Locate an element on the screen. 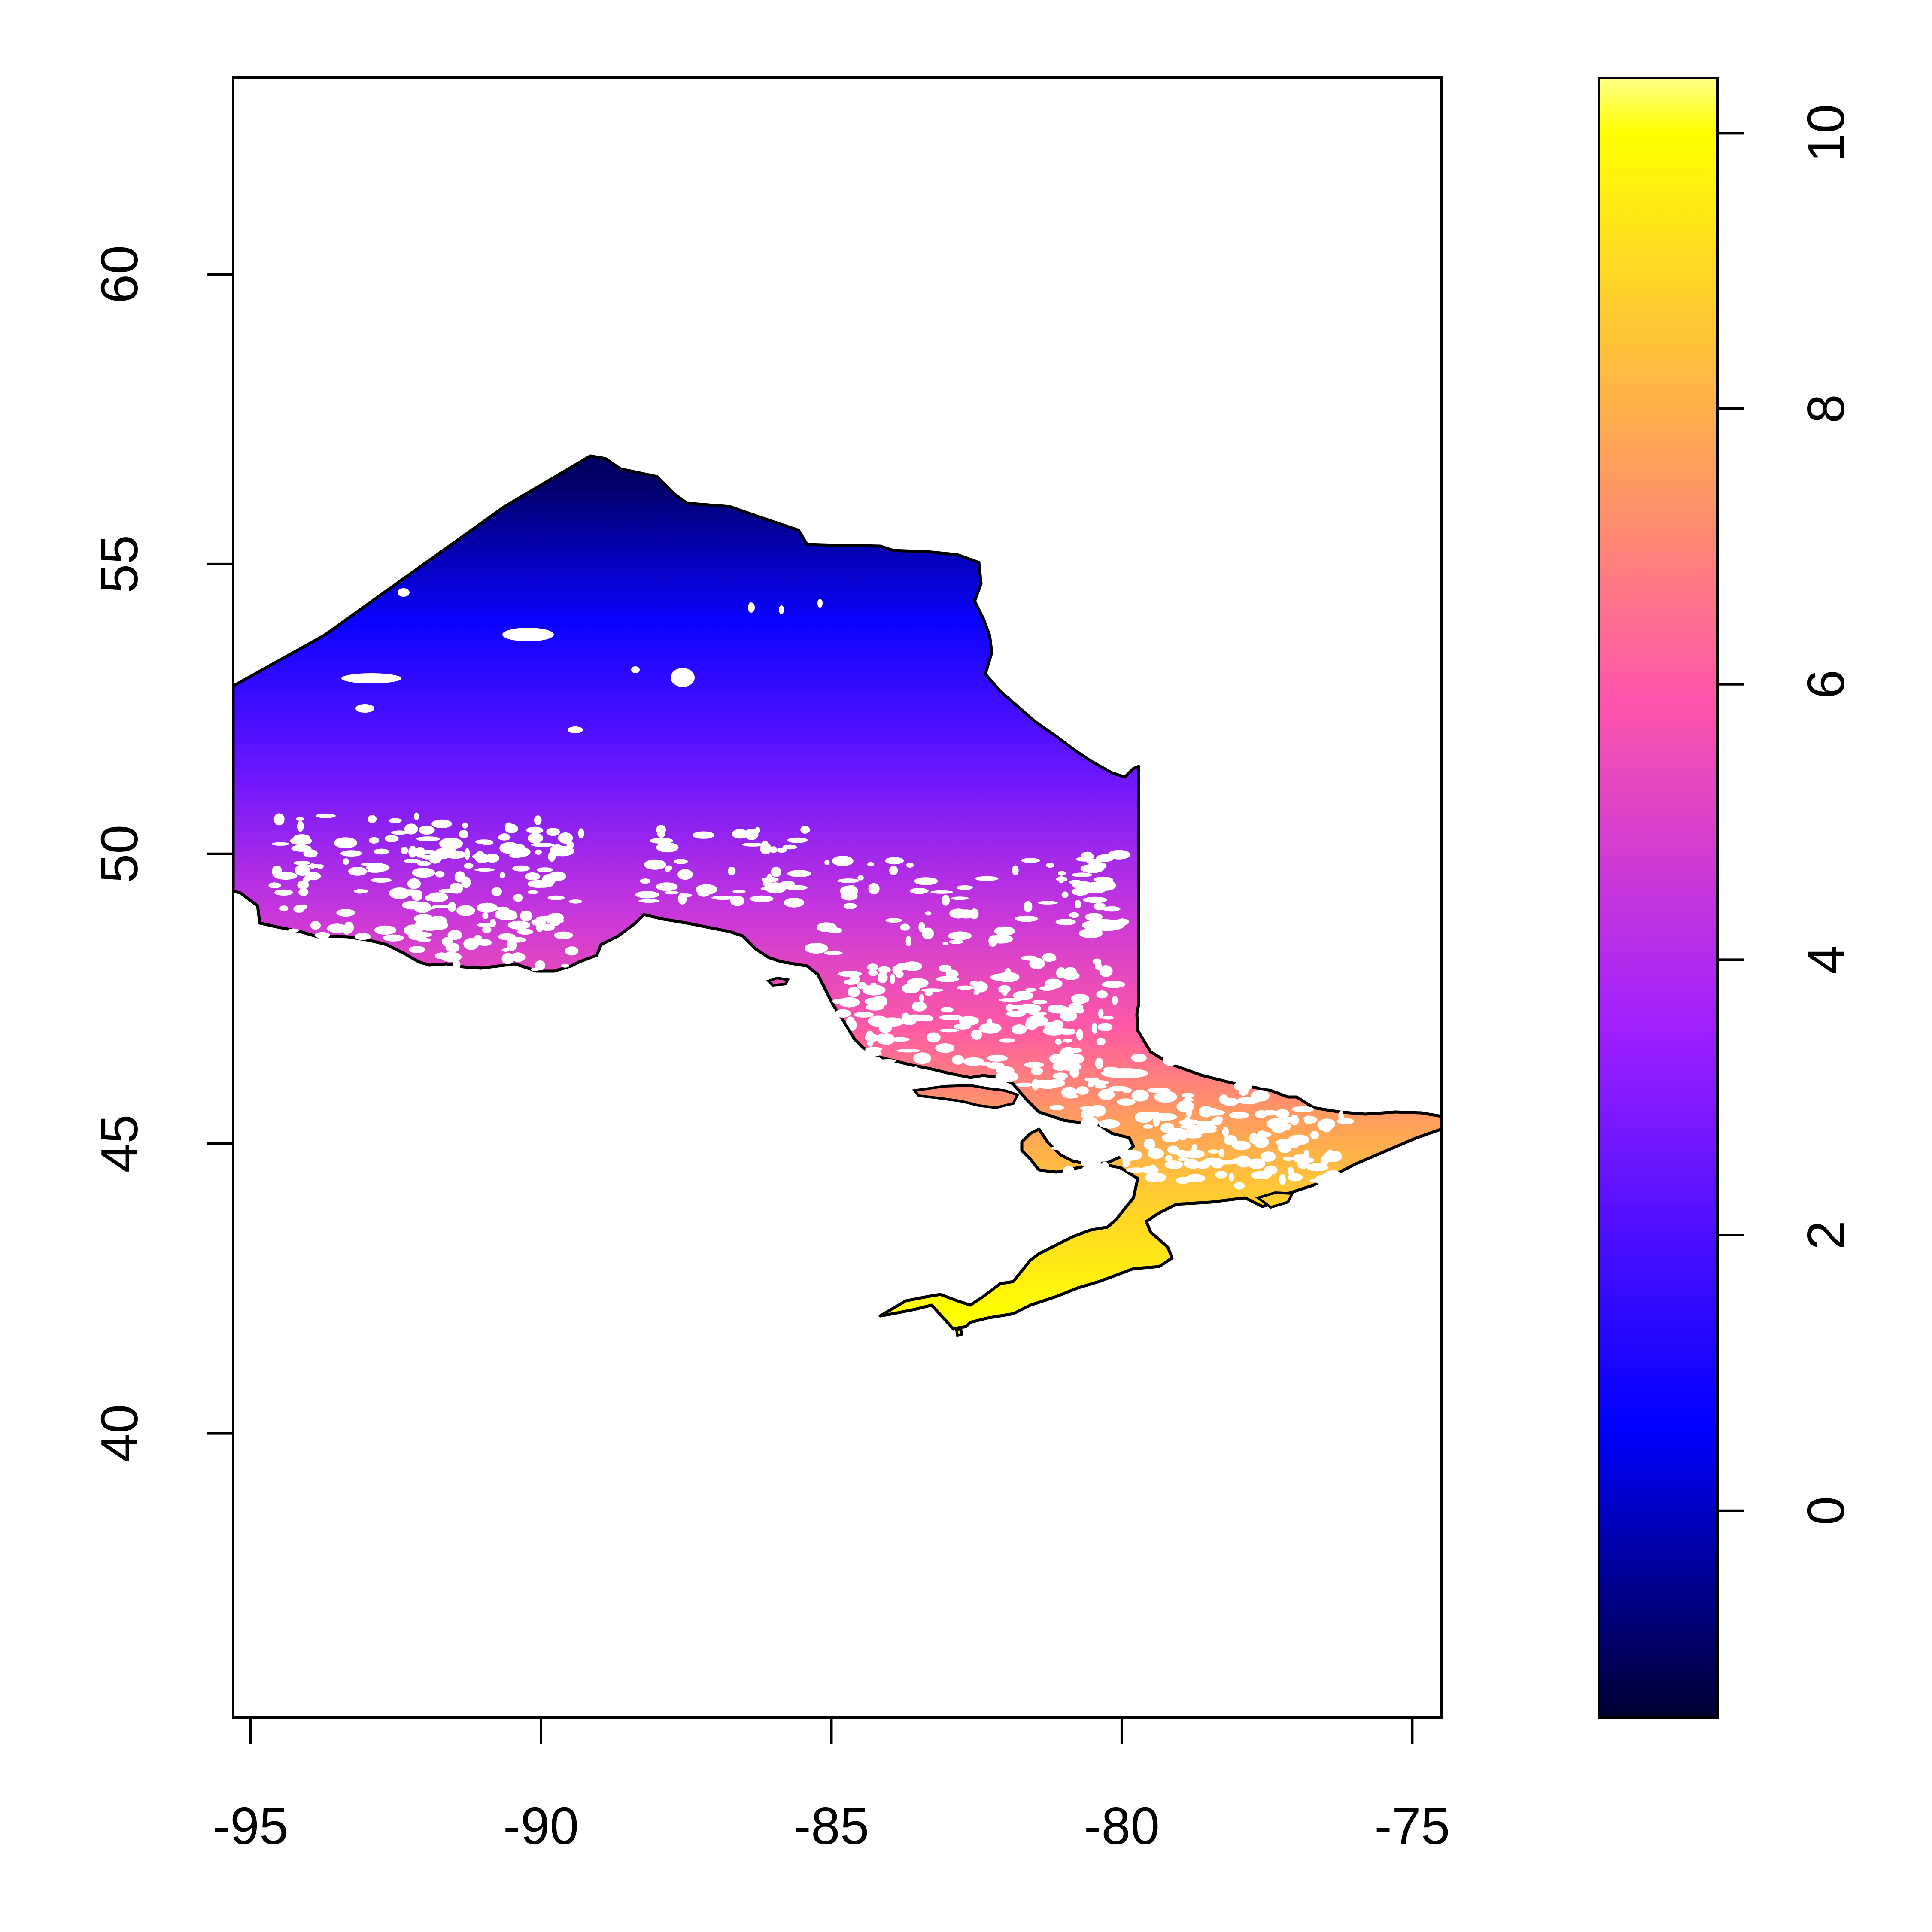 The image size is (1932, 1932). y-tick-label: 45 is located at coordinates (119, 1144).